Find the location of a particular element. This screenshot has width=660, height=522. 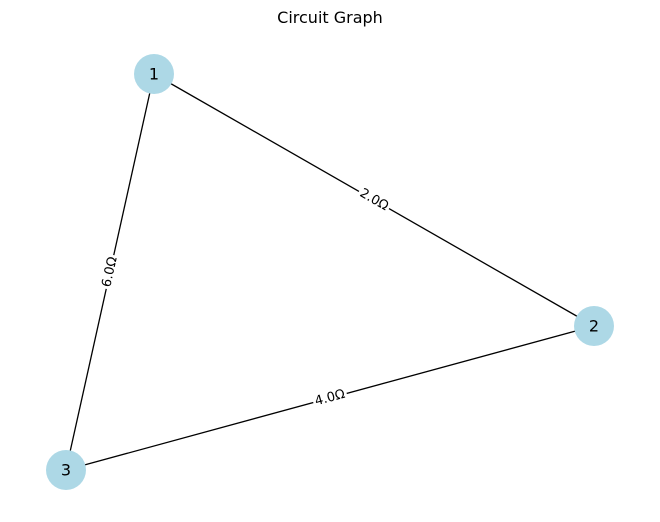

graph-title: Circuit Graph is located at coordinates (330, 17).